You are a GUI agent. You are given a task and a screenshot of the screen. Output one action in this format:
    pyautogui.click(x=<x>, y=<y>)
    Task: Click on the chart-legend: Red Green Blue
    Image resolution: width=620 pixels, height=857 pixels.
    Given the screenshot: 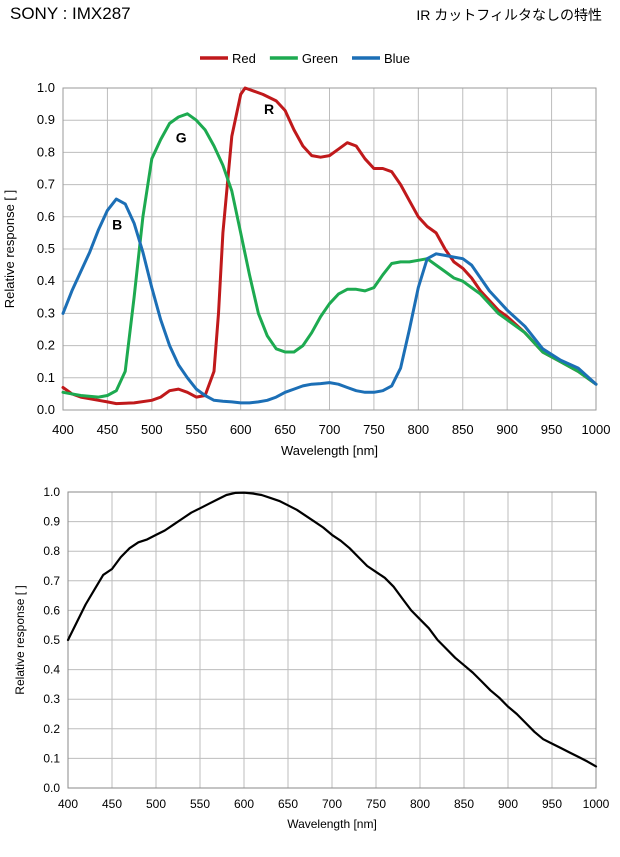 What is the action you would take?
    pyautogui.click(x=305, y=58)
    